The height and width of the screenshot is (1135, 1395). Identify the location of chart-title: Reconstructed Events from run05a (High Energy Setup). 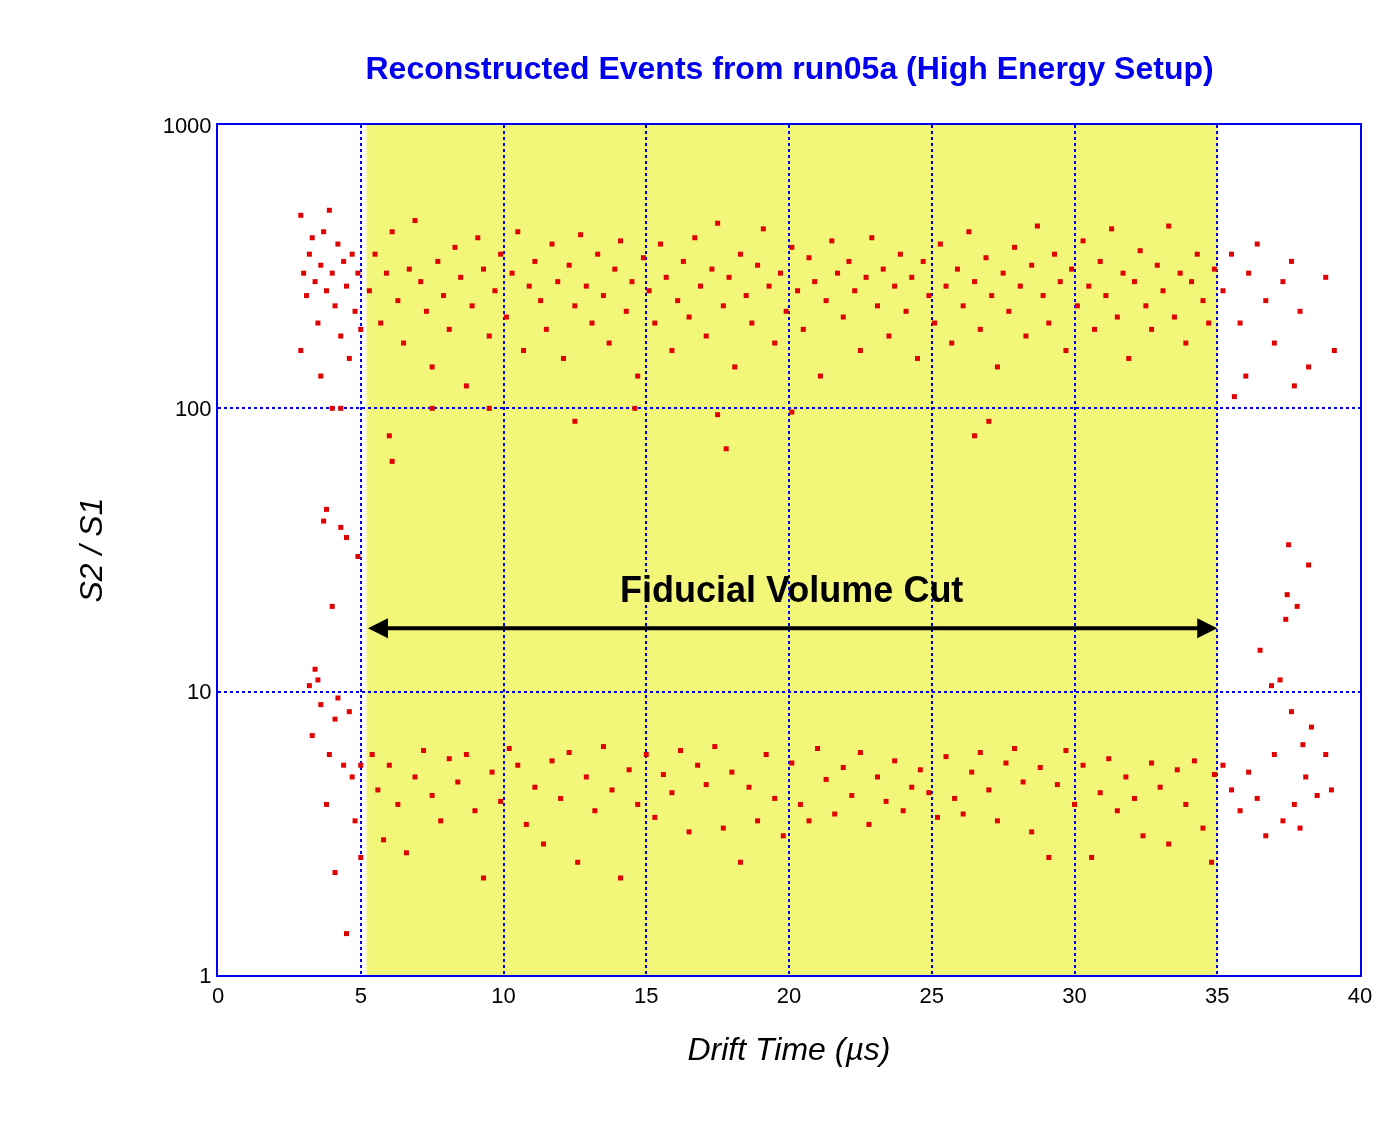
(789, 68).